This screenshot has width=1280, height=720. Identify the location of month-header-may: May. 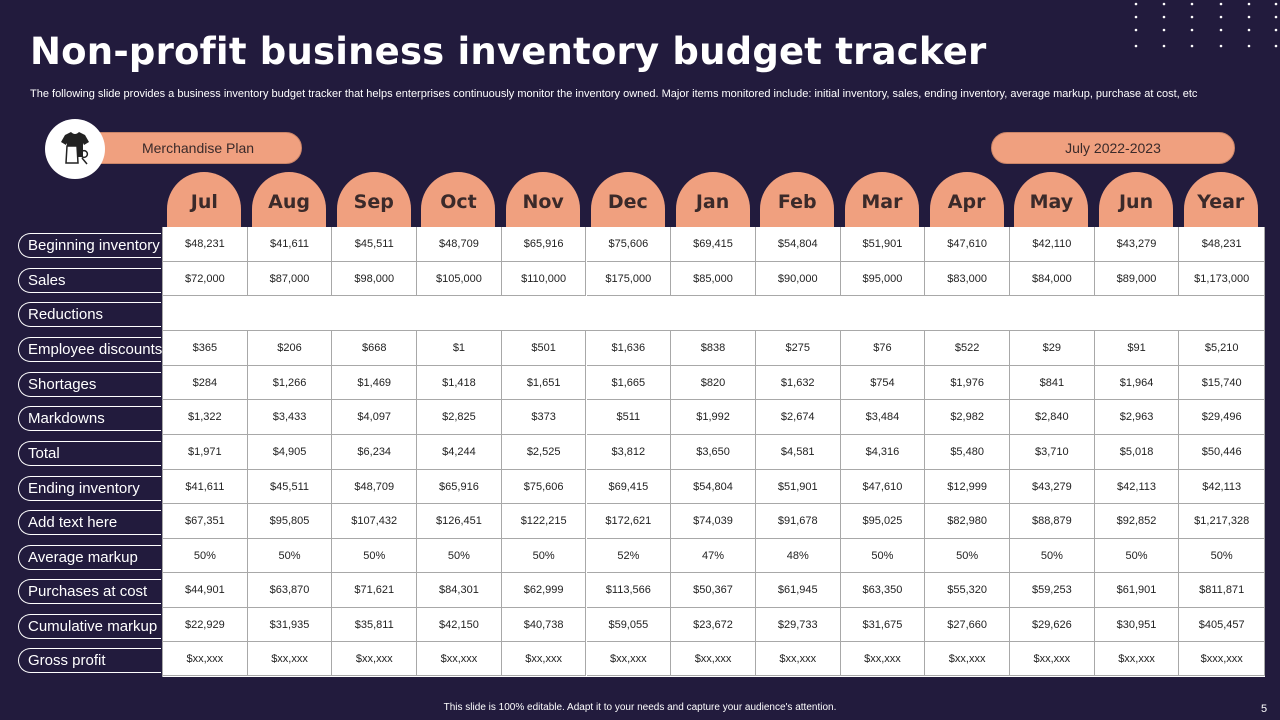
(1051, 200).